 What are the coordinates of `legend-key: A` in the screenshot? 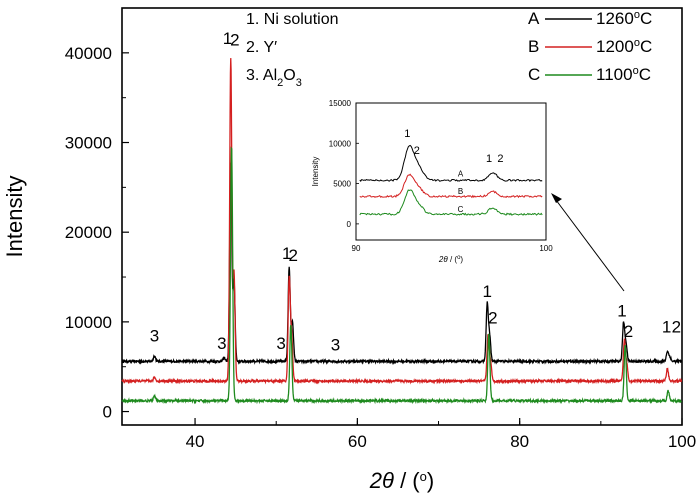 It's located at (534, 18).